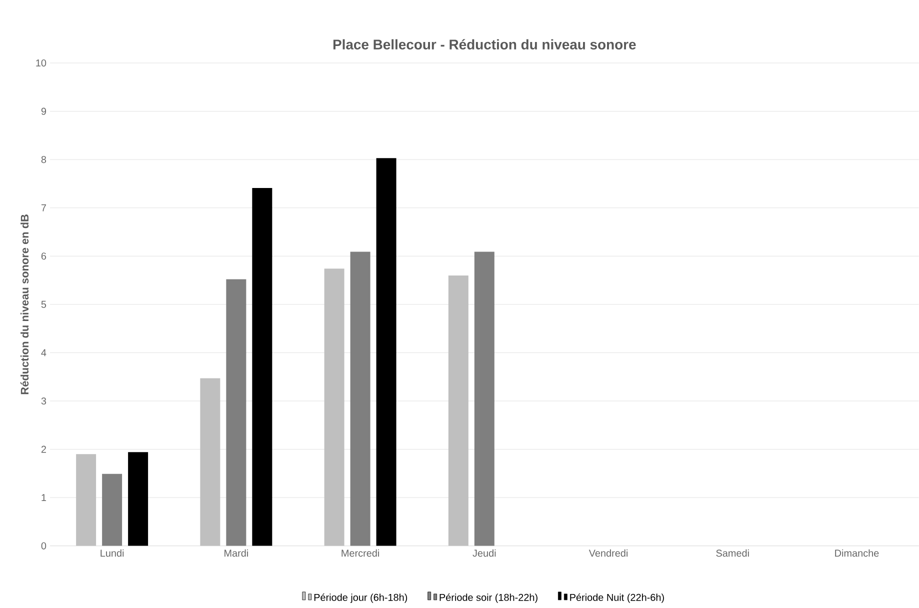 The width and height of the screenshot is (919, 608). Describe the element at coordinates (43, 449) in the screenshot. I see `y-tick-label: 2` at that location.